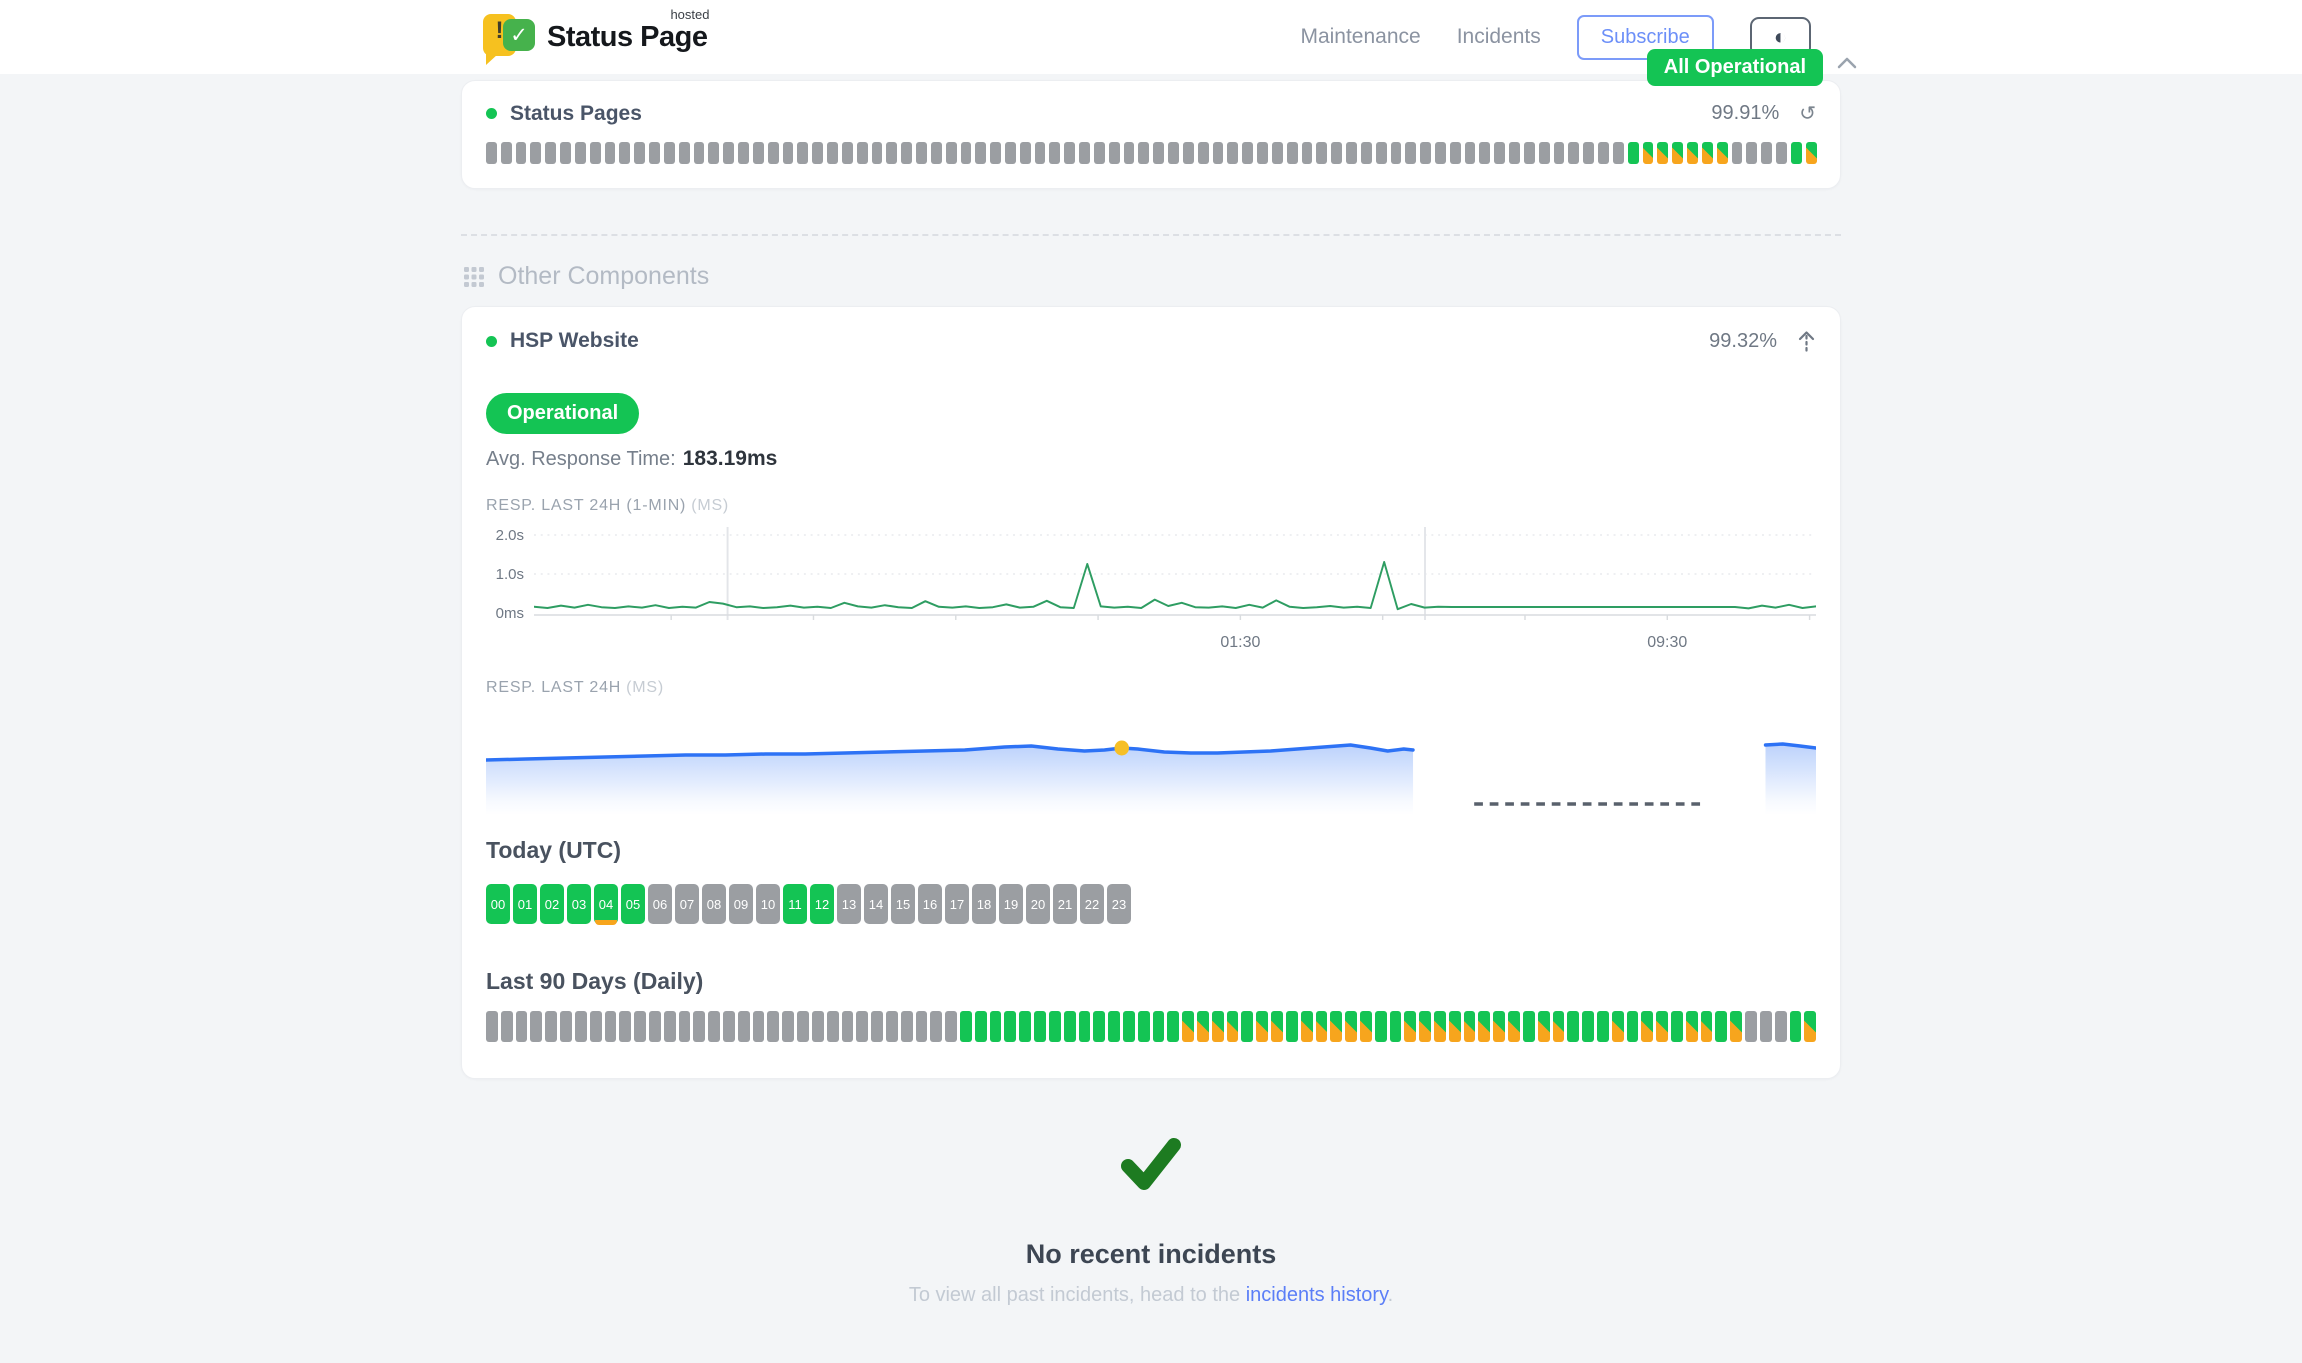 The height and width of the screenshot is (1363, 2302). Describe the element at coordinates (1119, 904) in the screenshot. I see `hour-block: 23` at that location.